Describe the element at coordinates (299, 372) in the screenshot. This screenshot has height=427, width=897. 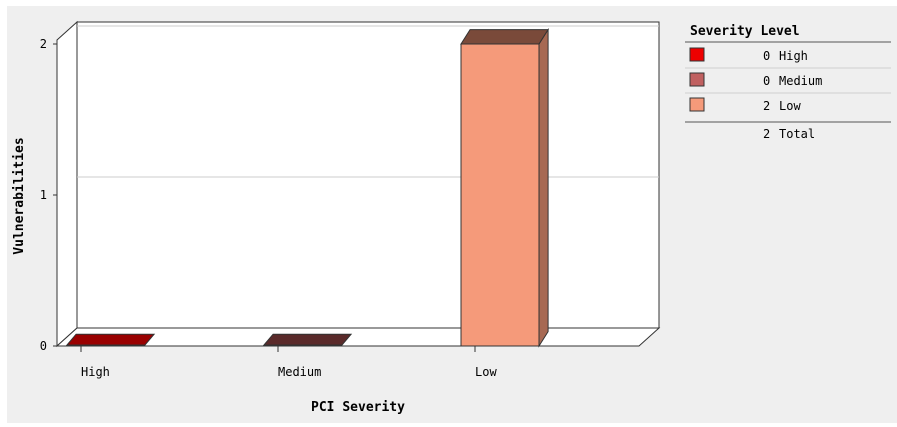
I see `x-tick-label: Medium` at that location.